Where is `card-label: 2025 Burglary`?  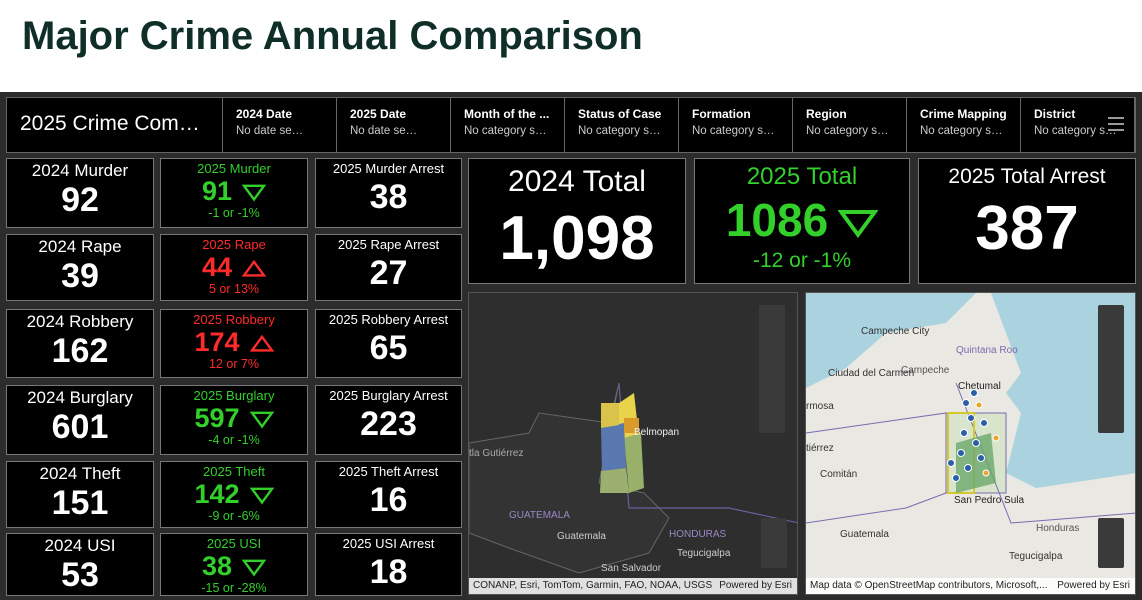
card-label: 2025 Burglary is located at coordinates (234, 395).